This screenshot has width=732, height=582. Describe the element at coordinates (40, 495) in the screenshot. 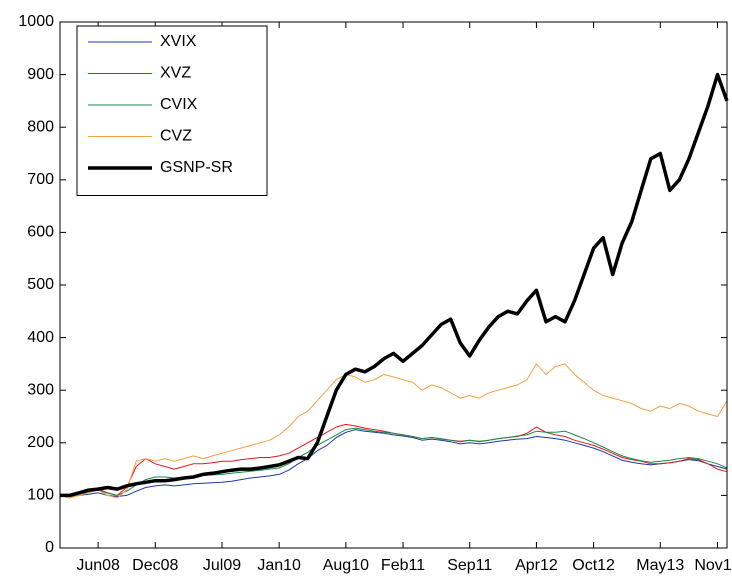

I see `y-tick-label: 100` at that location.